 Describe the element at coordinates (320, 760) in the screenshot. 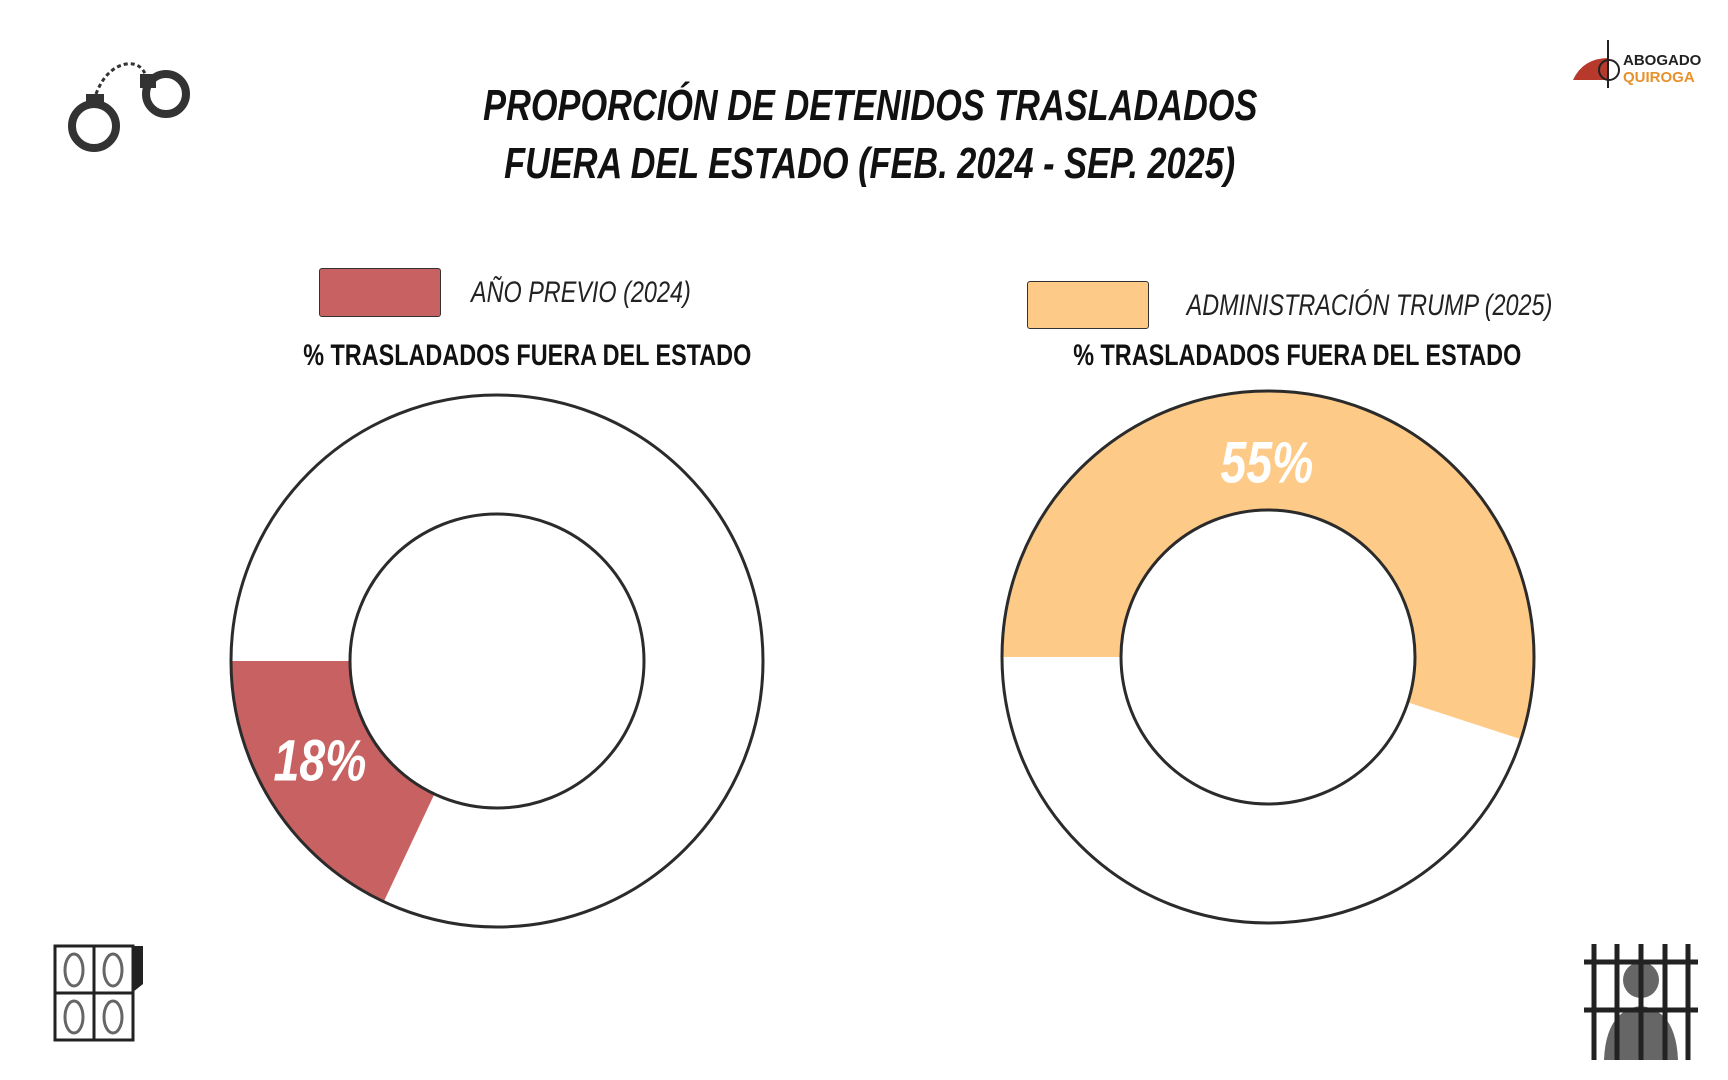

I see `donut-data-label: 18%` at that location.